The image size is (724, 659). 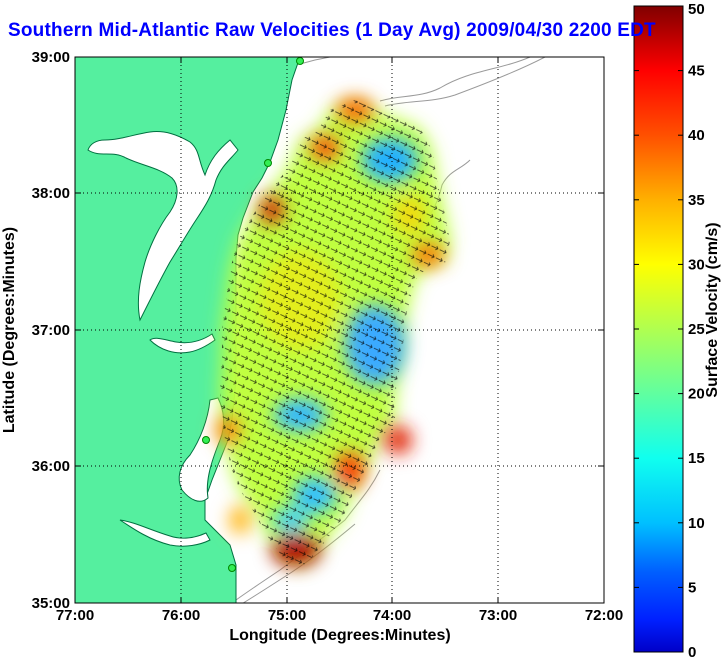 I want to click on colorbar-ticks, so click(x=658, y=329).